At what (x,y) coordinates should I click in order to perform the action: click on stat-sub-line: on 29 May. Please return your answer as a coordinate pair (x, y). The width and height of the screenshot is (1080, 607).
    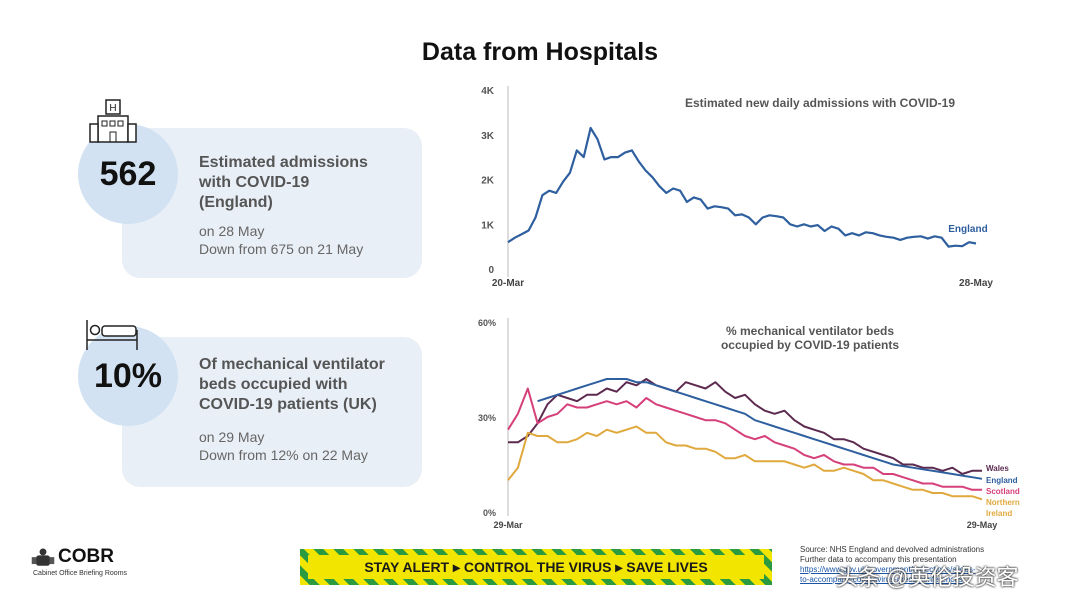
    Looking at the image, I should click on (232, 437).